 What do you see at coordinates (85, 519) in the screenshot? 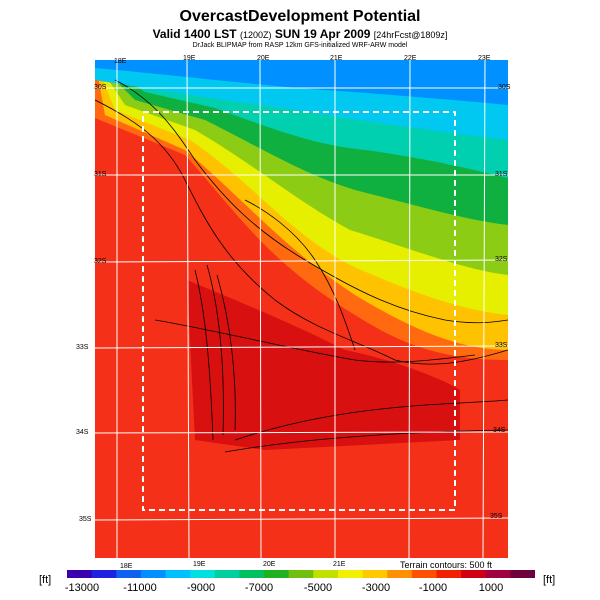
I see `lat-label-left-35s: 35S` at bounding box center [85, 519].